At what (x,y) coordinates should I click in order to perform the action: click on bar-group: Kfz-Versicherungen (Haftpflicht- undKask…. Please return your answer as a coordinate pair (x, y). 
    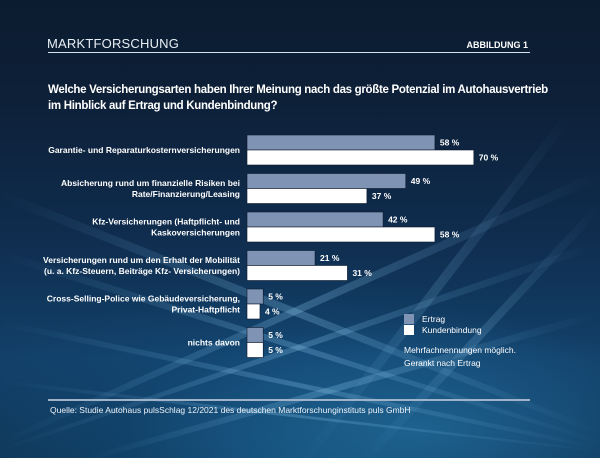
    Looking at the image, I should click on (276, 227).